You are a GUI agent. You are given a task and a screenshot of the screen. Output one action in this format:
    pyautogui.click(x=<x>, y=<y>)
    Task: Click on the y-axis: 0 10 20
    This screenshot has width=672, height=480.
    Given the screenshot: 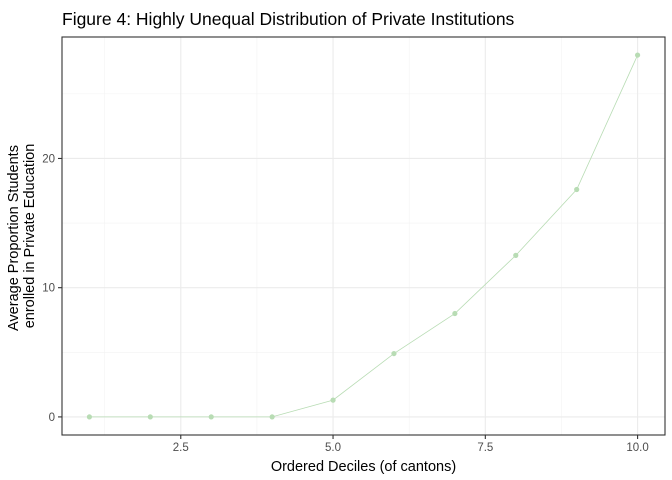 What is the action you would take?
    pyautogui.click(x=52, y=288)
    